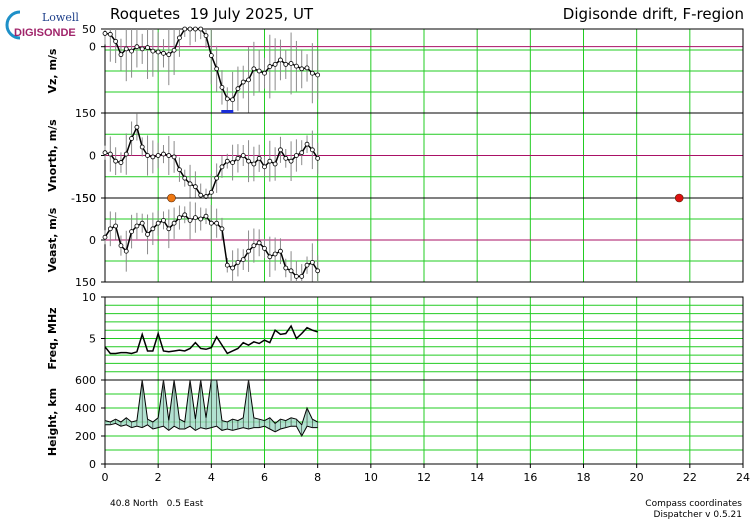 The width and height of the screenshot is (750, 520). What do you see at coordinates (105, 477) in the screenshot?
I see `x-tick-label: 0` at bounding box center [105, 477].